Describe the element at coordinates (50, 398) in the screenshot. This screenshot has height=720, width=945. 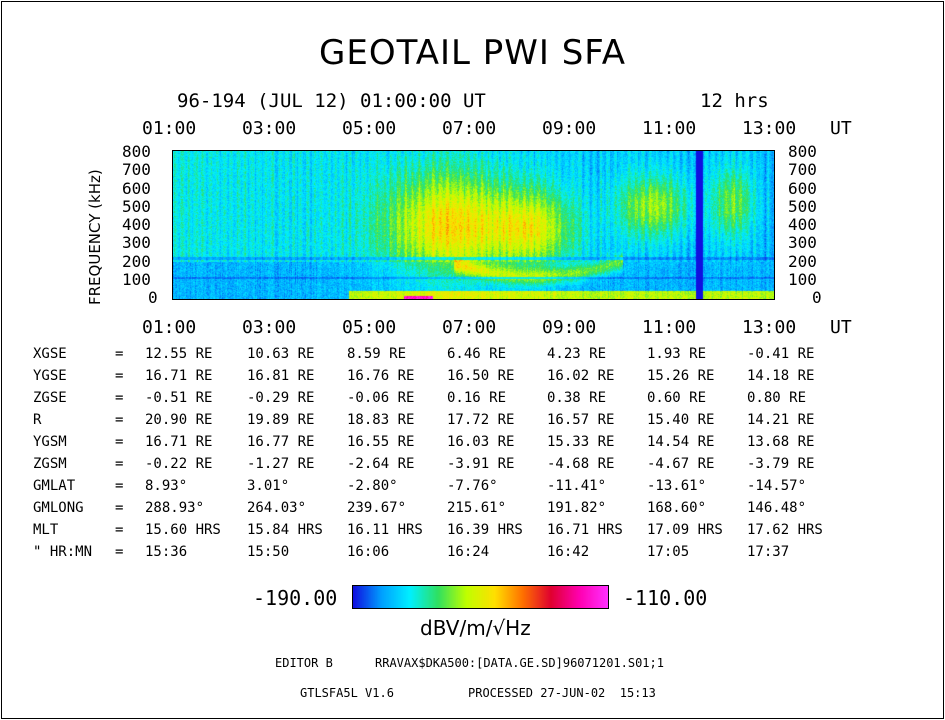
I see `row-label: ZGSE` at that location.